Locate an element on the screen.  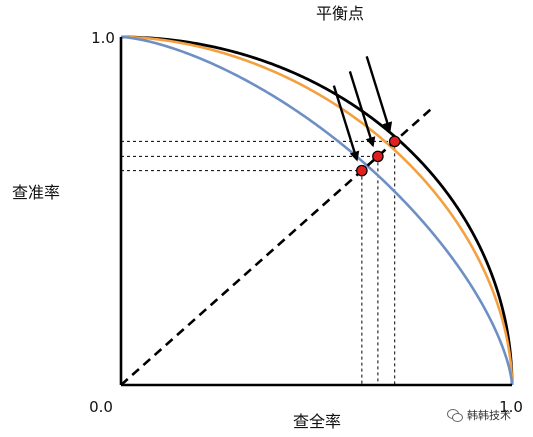
watermark: 韩韩技术 is located at coordinates (479, 415).